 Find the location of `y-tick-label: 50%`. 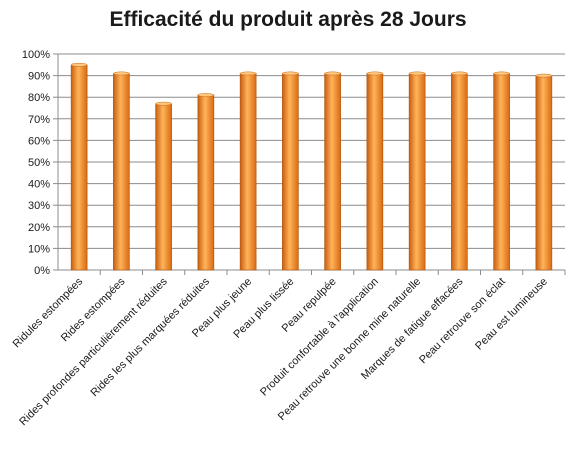

y-tick-label: 50% is located at coordinates (39, 163).